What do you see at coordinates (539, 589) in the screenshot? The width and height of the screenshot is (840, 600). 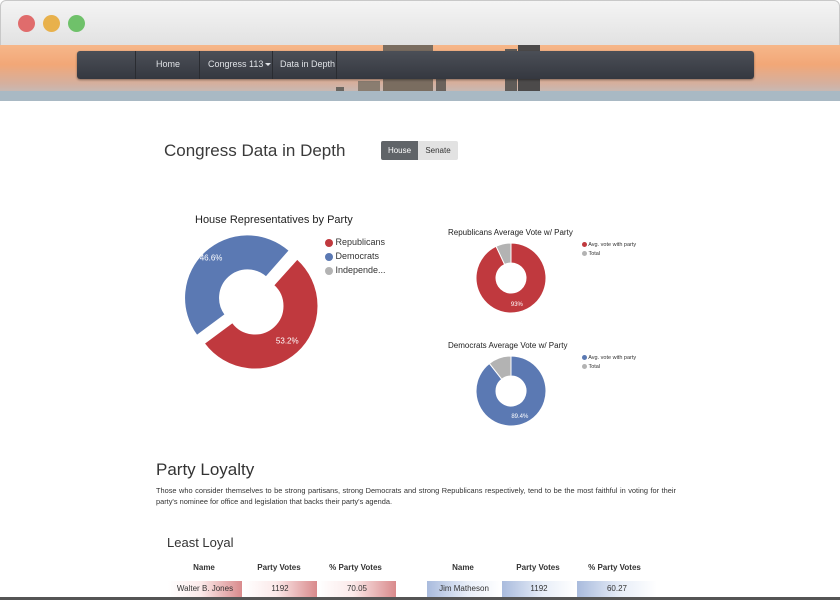 I see `right-row-party-votes: 1192` at bounding box center [539, 589].